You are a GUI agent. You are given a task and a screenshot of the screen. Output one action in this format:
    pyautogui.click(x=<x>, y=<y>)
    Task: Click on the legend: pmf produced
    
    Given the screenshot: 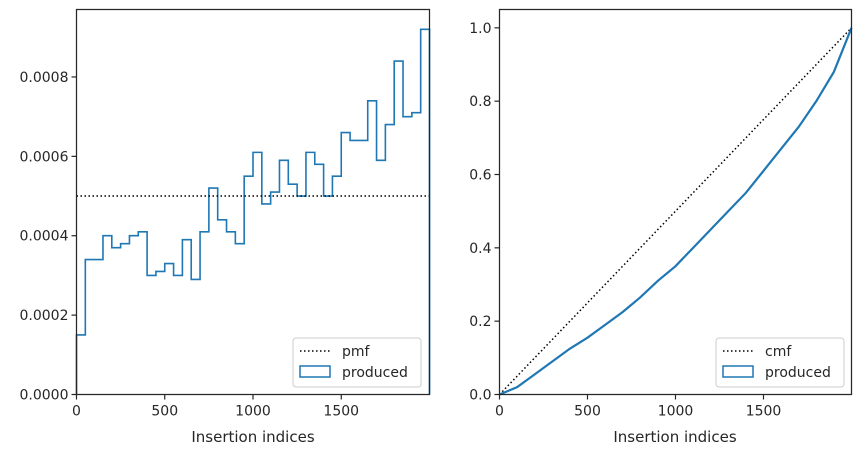 What is the action you would take?
    pyautogui.click(x=357, y=362)
    